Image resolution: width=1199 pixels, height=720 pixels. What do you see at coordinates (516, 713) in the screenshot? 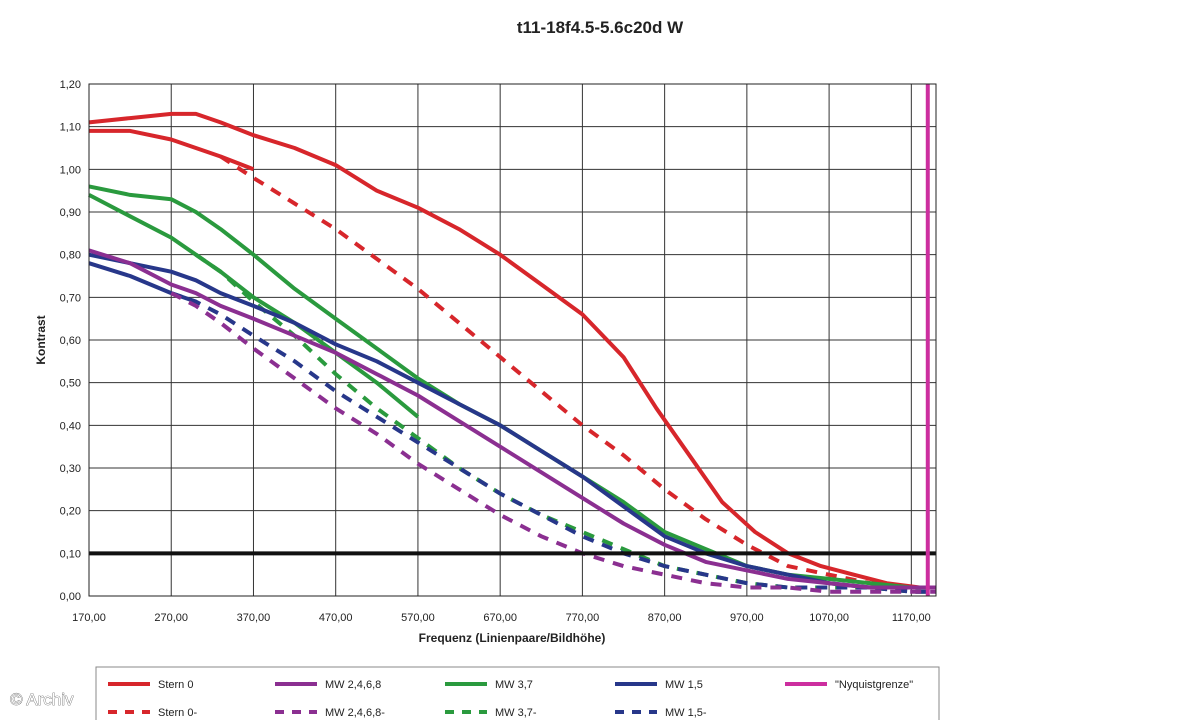
I see `legend-label: MW 3,7-` at bounding box center [516, 713].